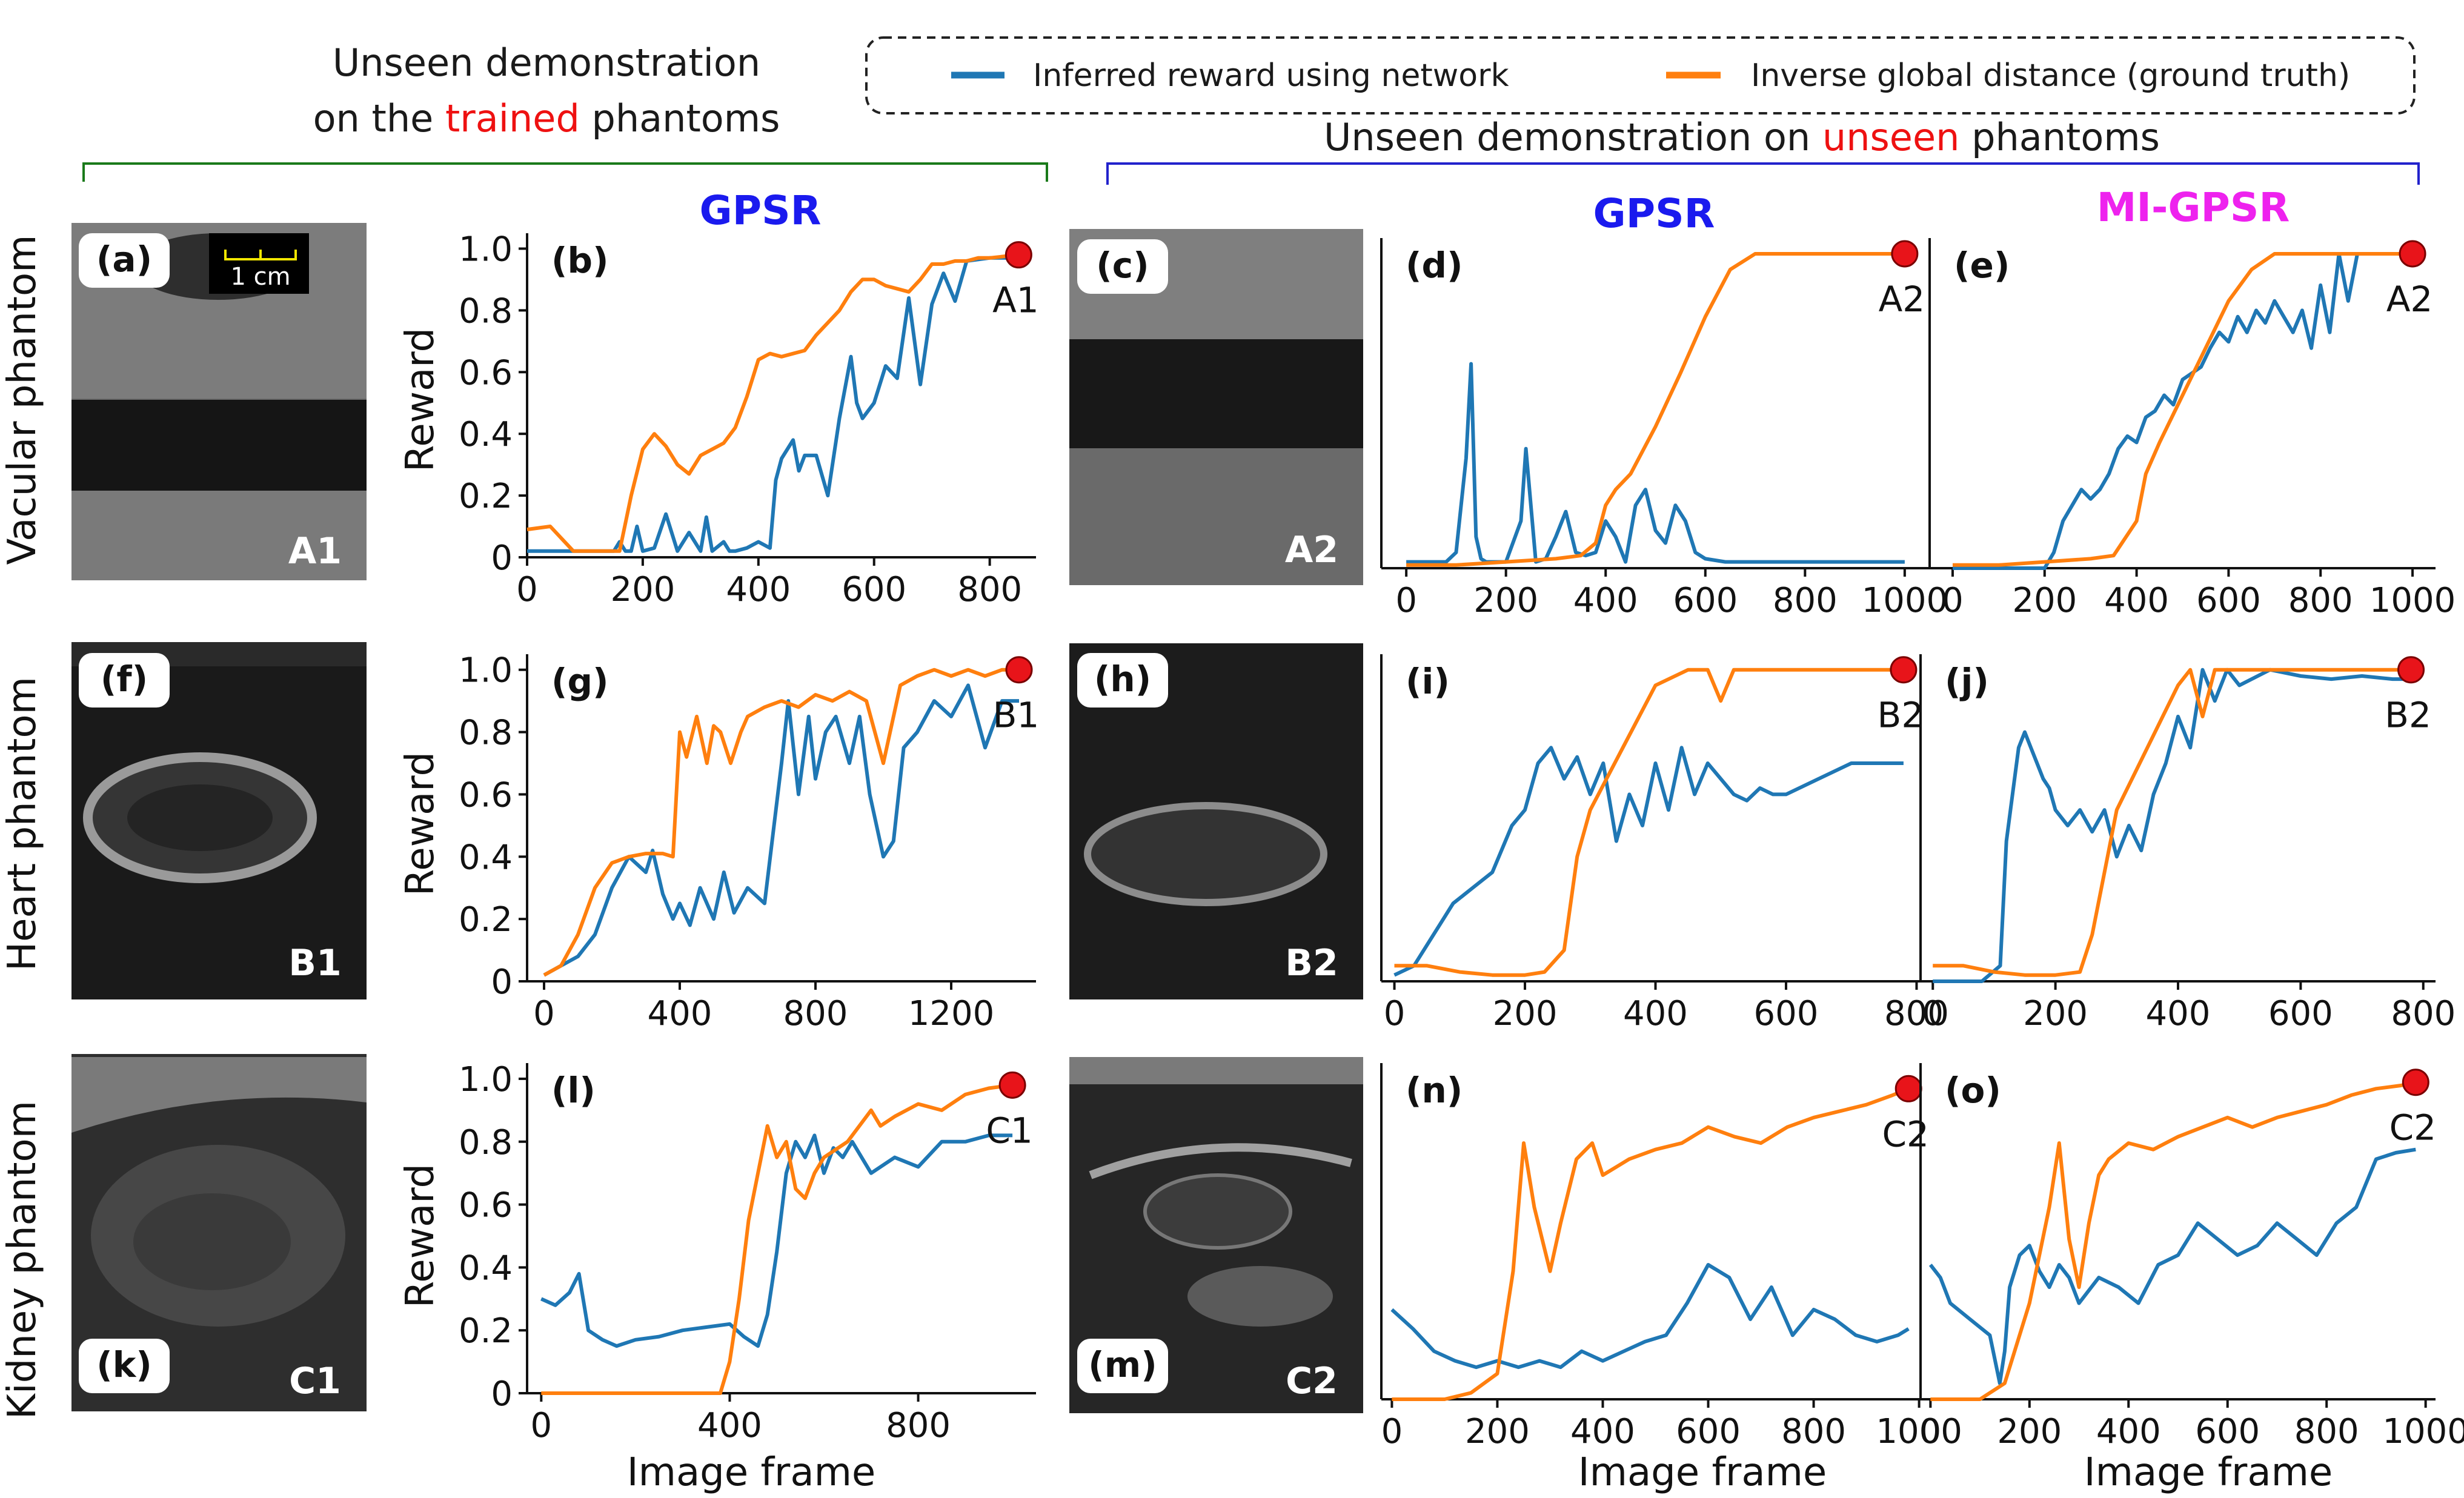 Image resolution: width=2464 pixels, height=1498 pixels. Describe the element at coordinates (1967, 681) in the screenshot. I see `panel-label: (j)` at that location.